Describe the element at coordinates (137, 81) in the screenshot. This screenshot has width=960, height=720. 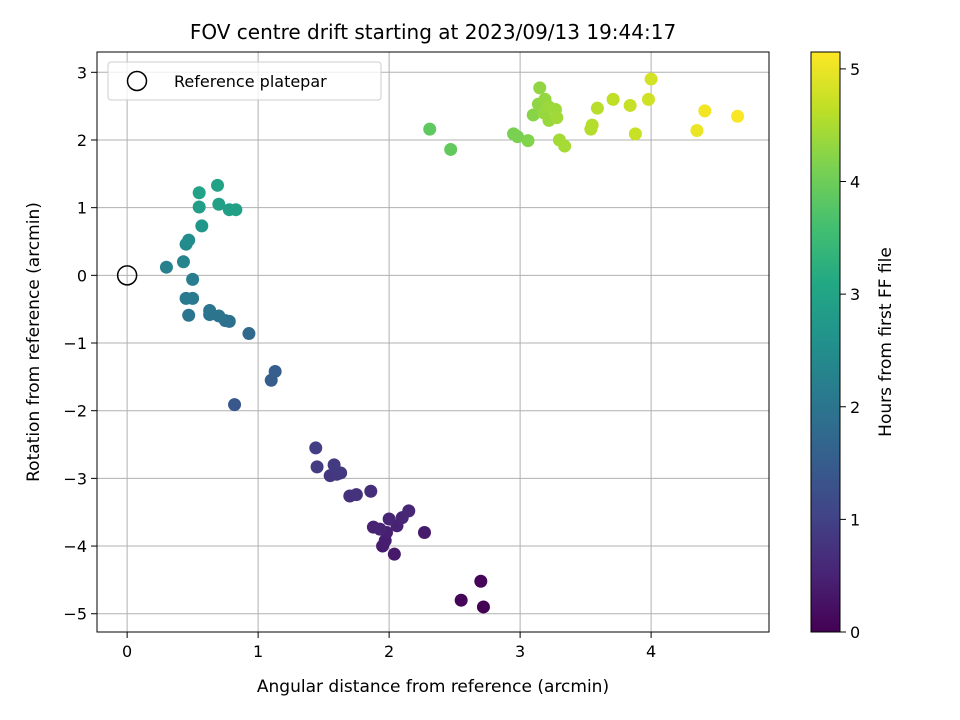
I see `legend-marker-reference` at that location.